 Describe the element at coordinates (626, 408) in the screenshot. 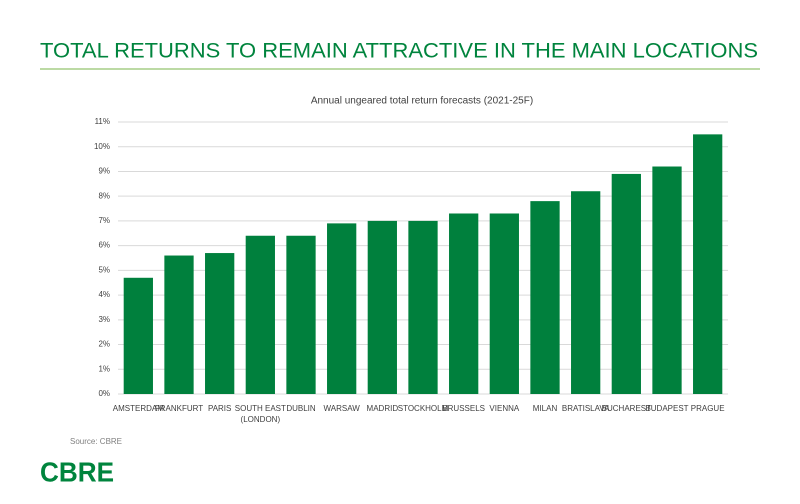

I see `x-tick-label: BUCHAREST` at that location.